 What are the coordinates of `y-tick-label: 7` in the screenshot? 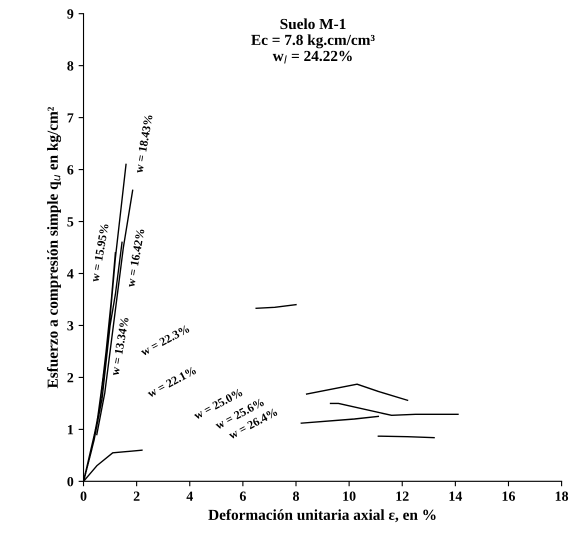 It's located at (71, 117).